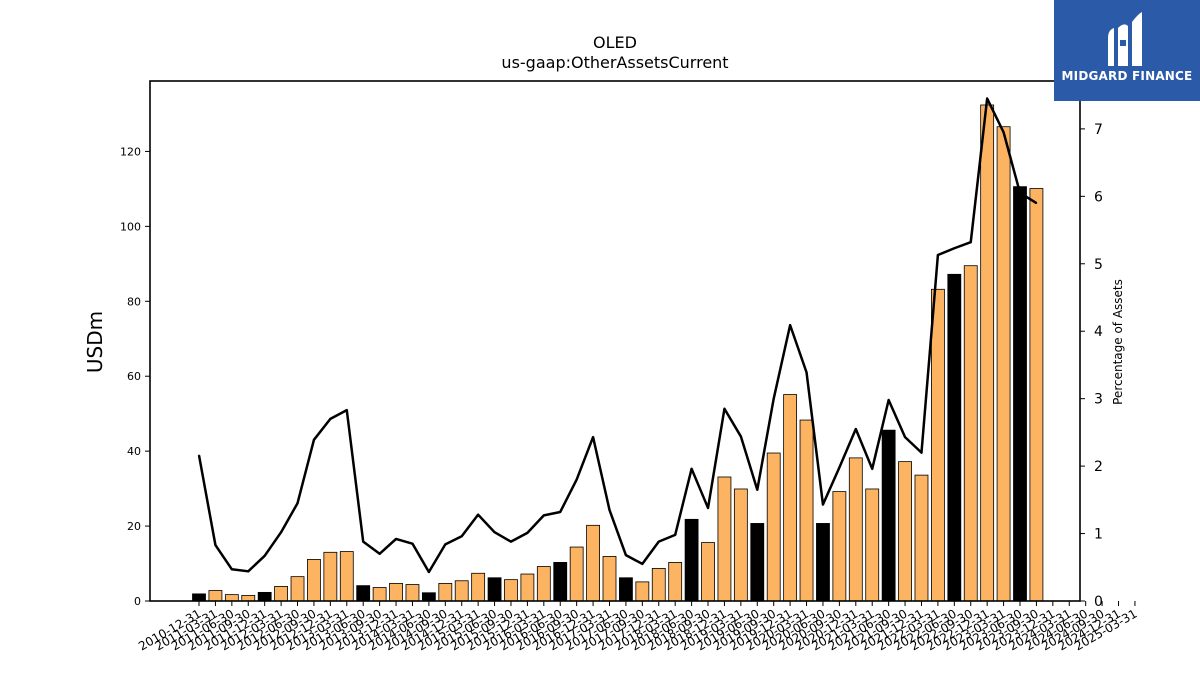 This screenshot has height=679, width=1200. I want to click on y2-tick-label: 5, so click(1098, 265).